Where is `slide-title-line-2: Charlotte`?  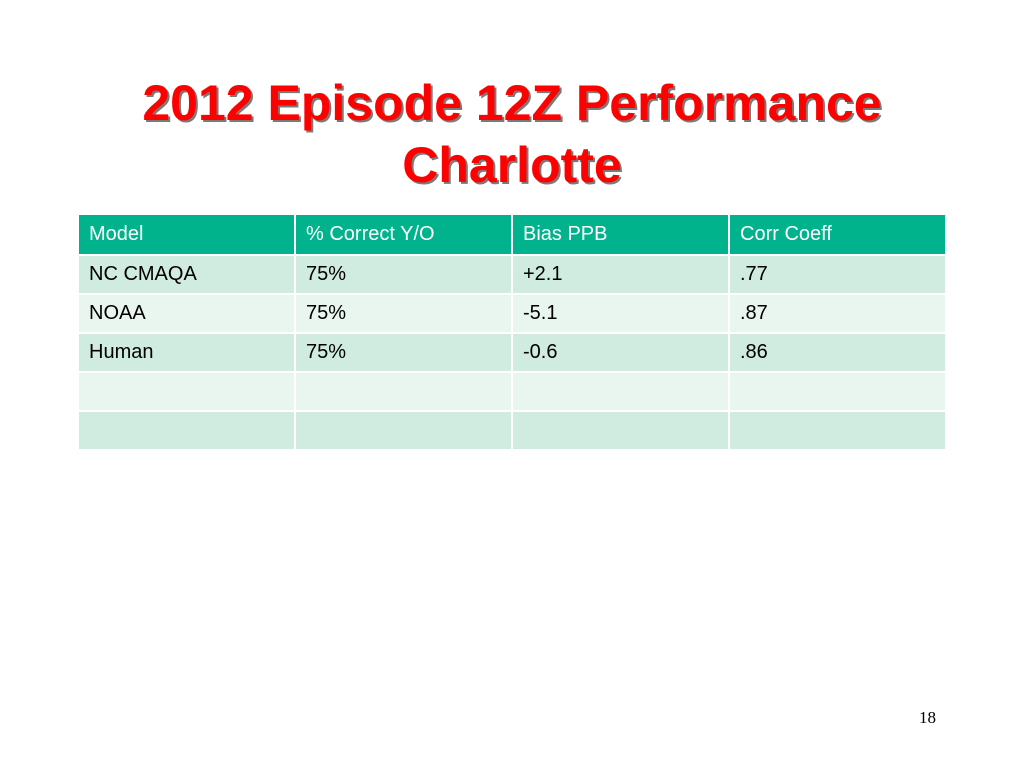
slide-title-line-2: Charlotte is located at coordinates (512, 165).